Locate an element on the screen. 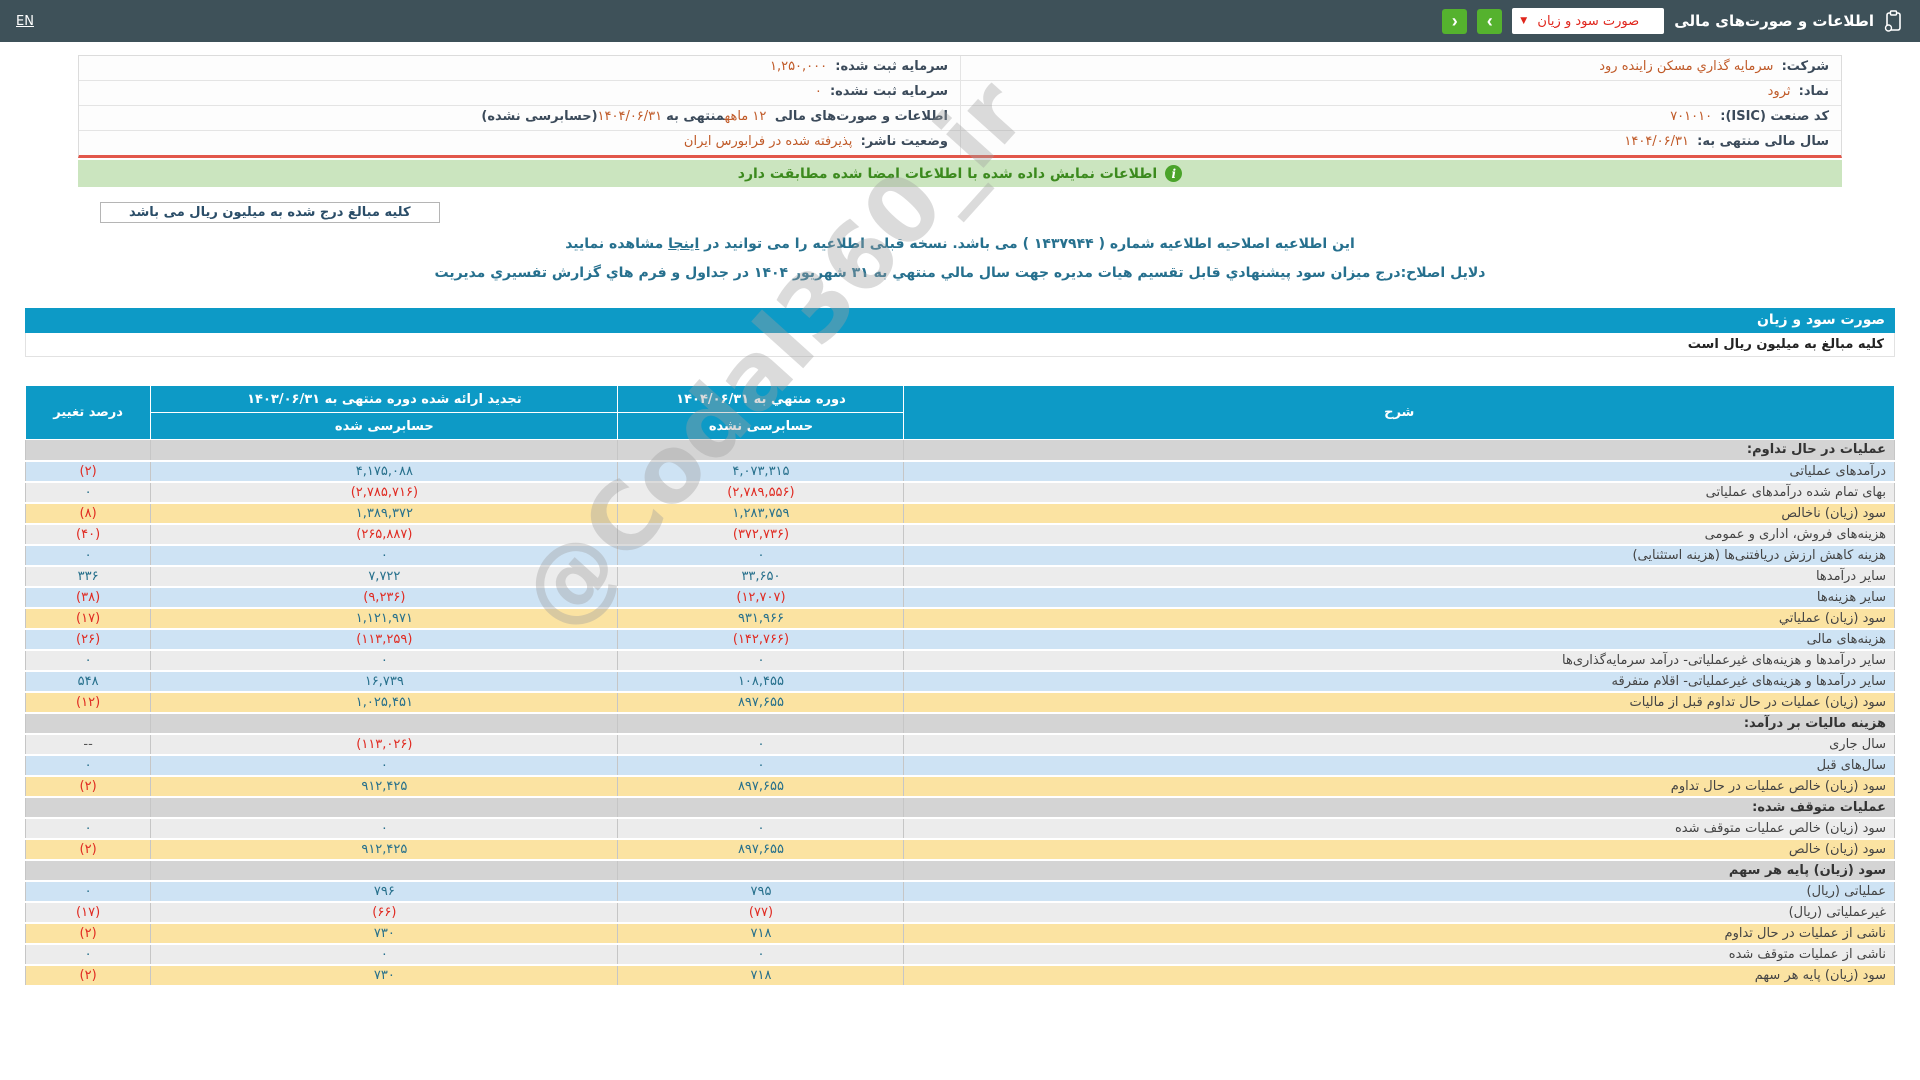  report-type-dropdown-value: صورت سود و زیان is located at coordinates (1588, 21).